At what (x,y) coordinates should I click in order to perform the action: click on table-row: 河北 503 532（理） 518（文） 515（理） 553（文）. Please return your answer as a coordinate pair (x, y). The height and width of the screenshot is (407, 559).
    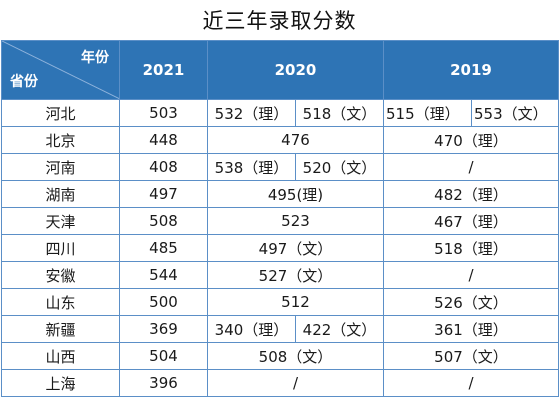
    Looking at the image, I should click on (280, 113).